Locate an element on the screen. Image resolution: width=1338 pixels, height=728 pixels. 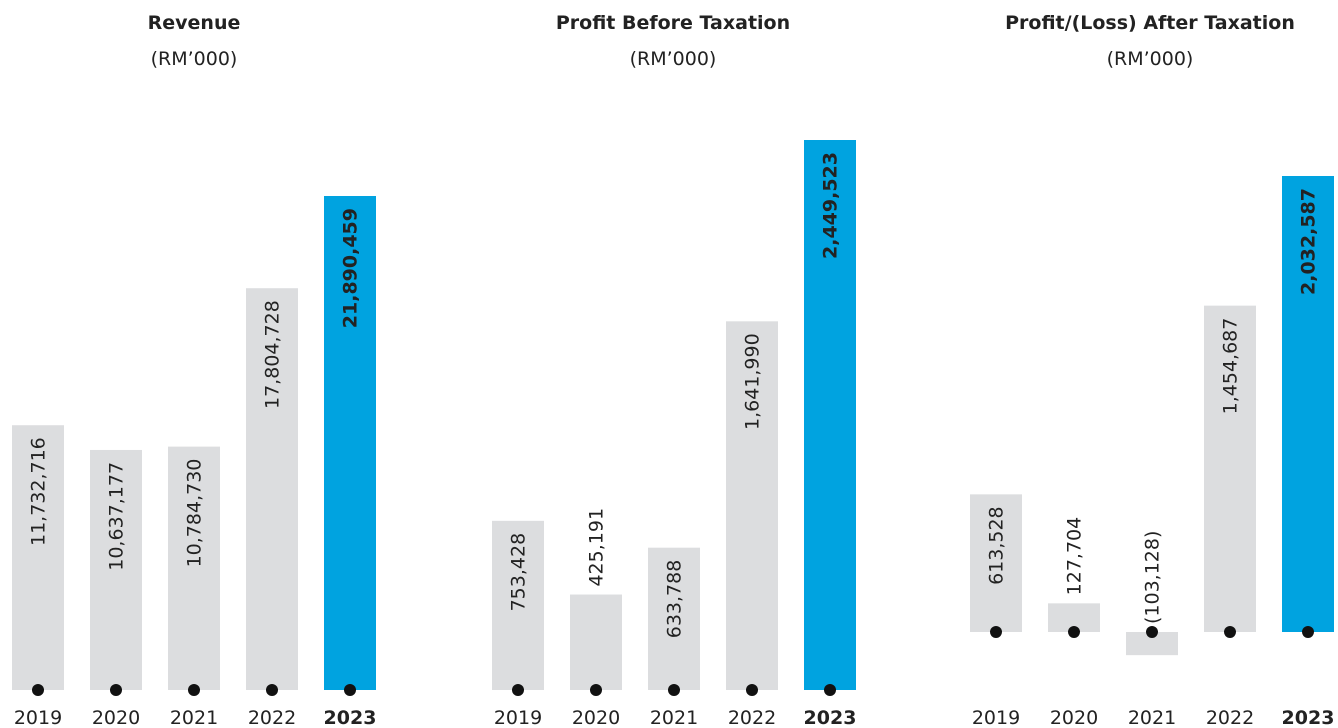
value-label: 10,784,730 is located at coordinates (195, 513).